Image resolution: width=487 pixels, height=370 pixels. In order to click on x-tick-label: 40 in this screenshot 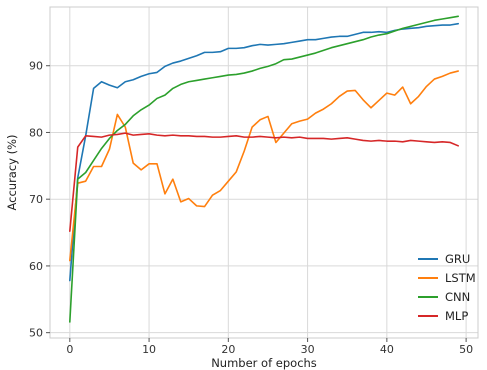, I will do `click(387, 349)`.